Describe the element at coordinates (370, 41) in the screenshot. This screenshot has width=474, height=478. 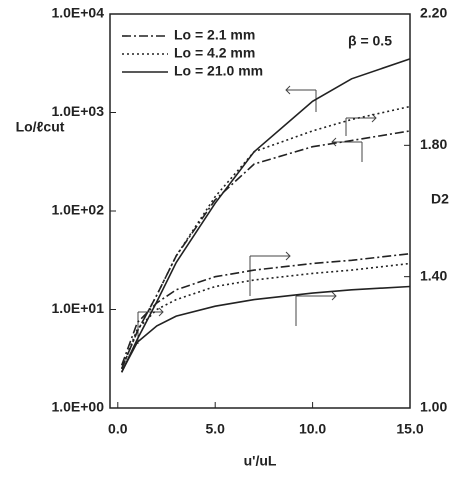
I see `annotation: β = 0.5` at that location.